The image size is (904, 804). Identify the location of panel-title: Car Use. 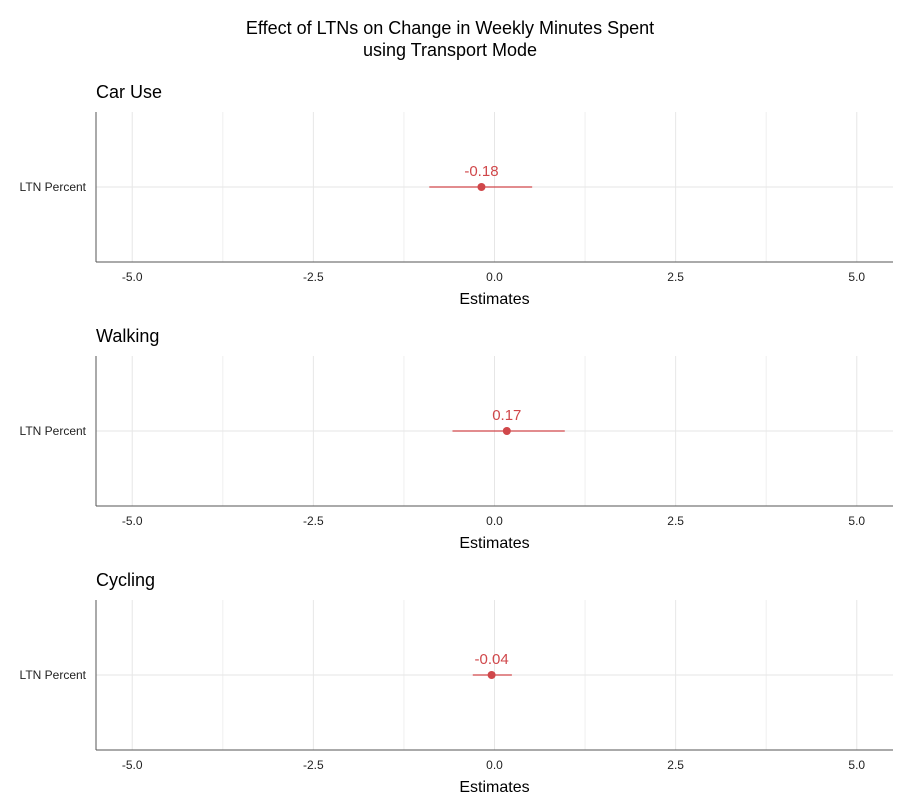
(129, 92).